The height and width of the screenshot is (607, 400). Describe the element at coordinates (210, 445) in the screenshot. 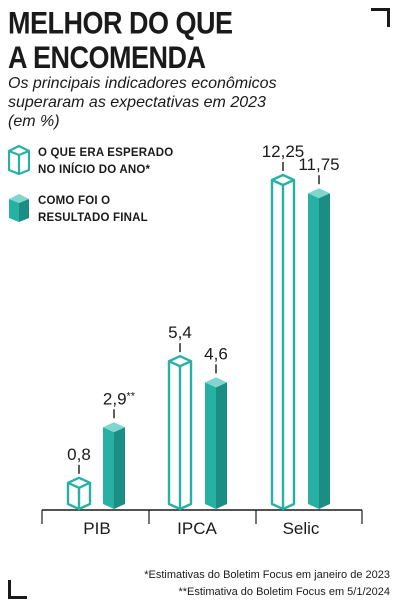

I see `bar-actual-ipca` at that location.